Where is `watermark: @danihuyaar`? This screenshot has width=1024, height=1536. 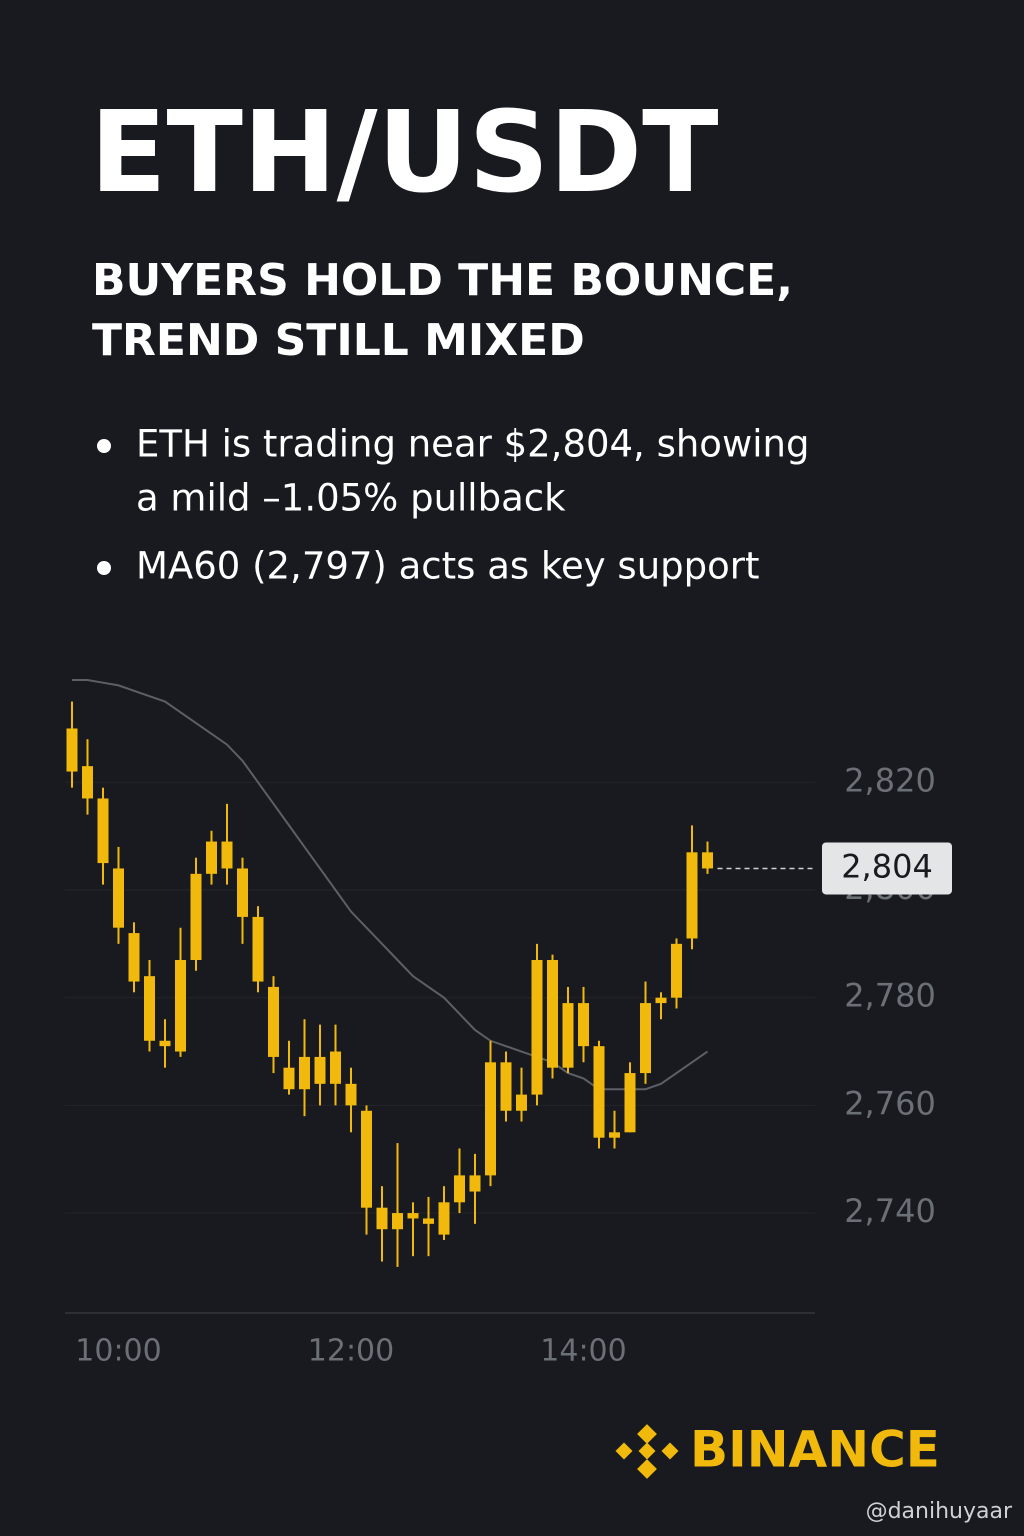
watermark: @danihuyaar is located at coordinates (939, 1511).